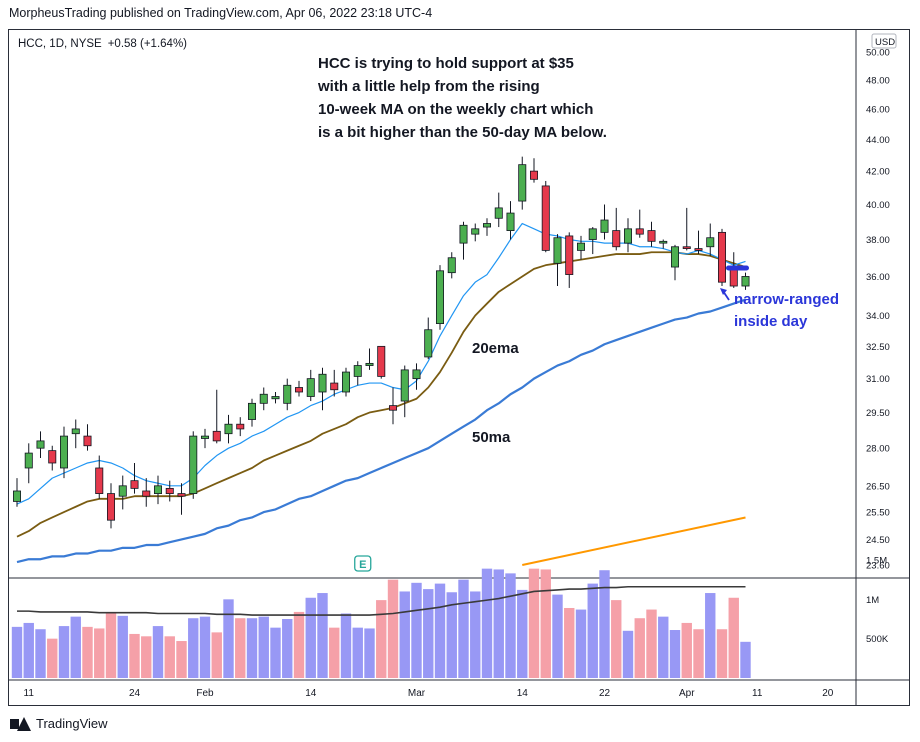 The height and width of the screenshot is (742, 920). Describe the element at coordinates (878, 513) in the screenshot. I see `y-tick-label: 25.50` at that location.